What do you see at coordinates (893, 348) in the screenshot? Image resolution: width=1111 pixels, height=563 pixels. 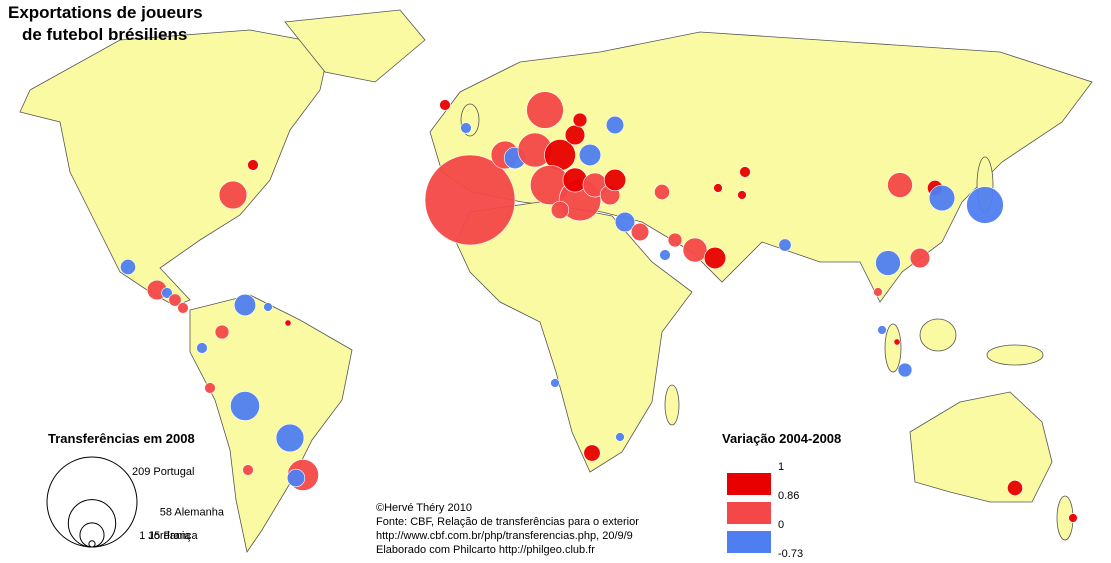 I see `sumatra` at bounding box center [893, 348].